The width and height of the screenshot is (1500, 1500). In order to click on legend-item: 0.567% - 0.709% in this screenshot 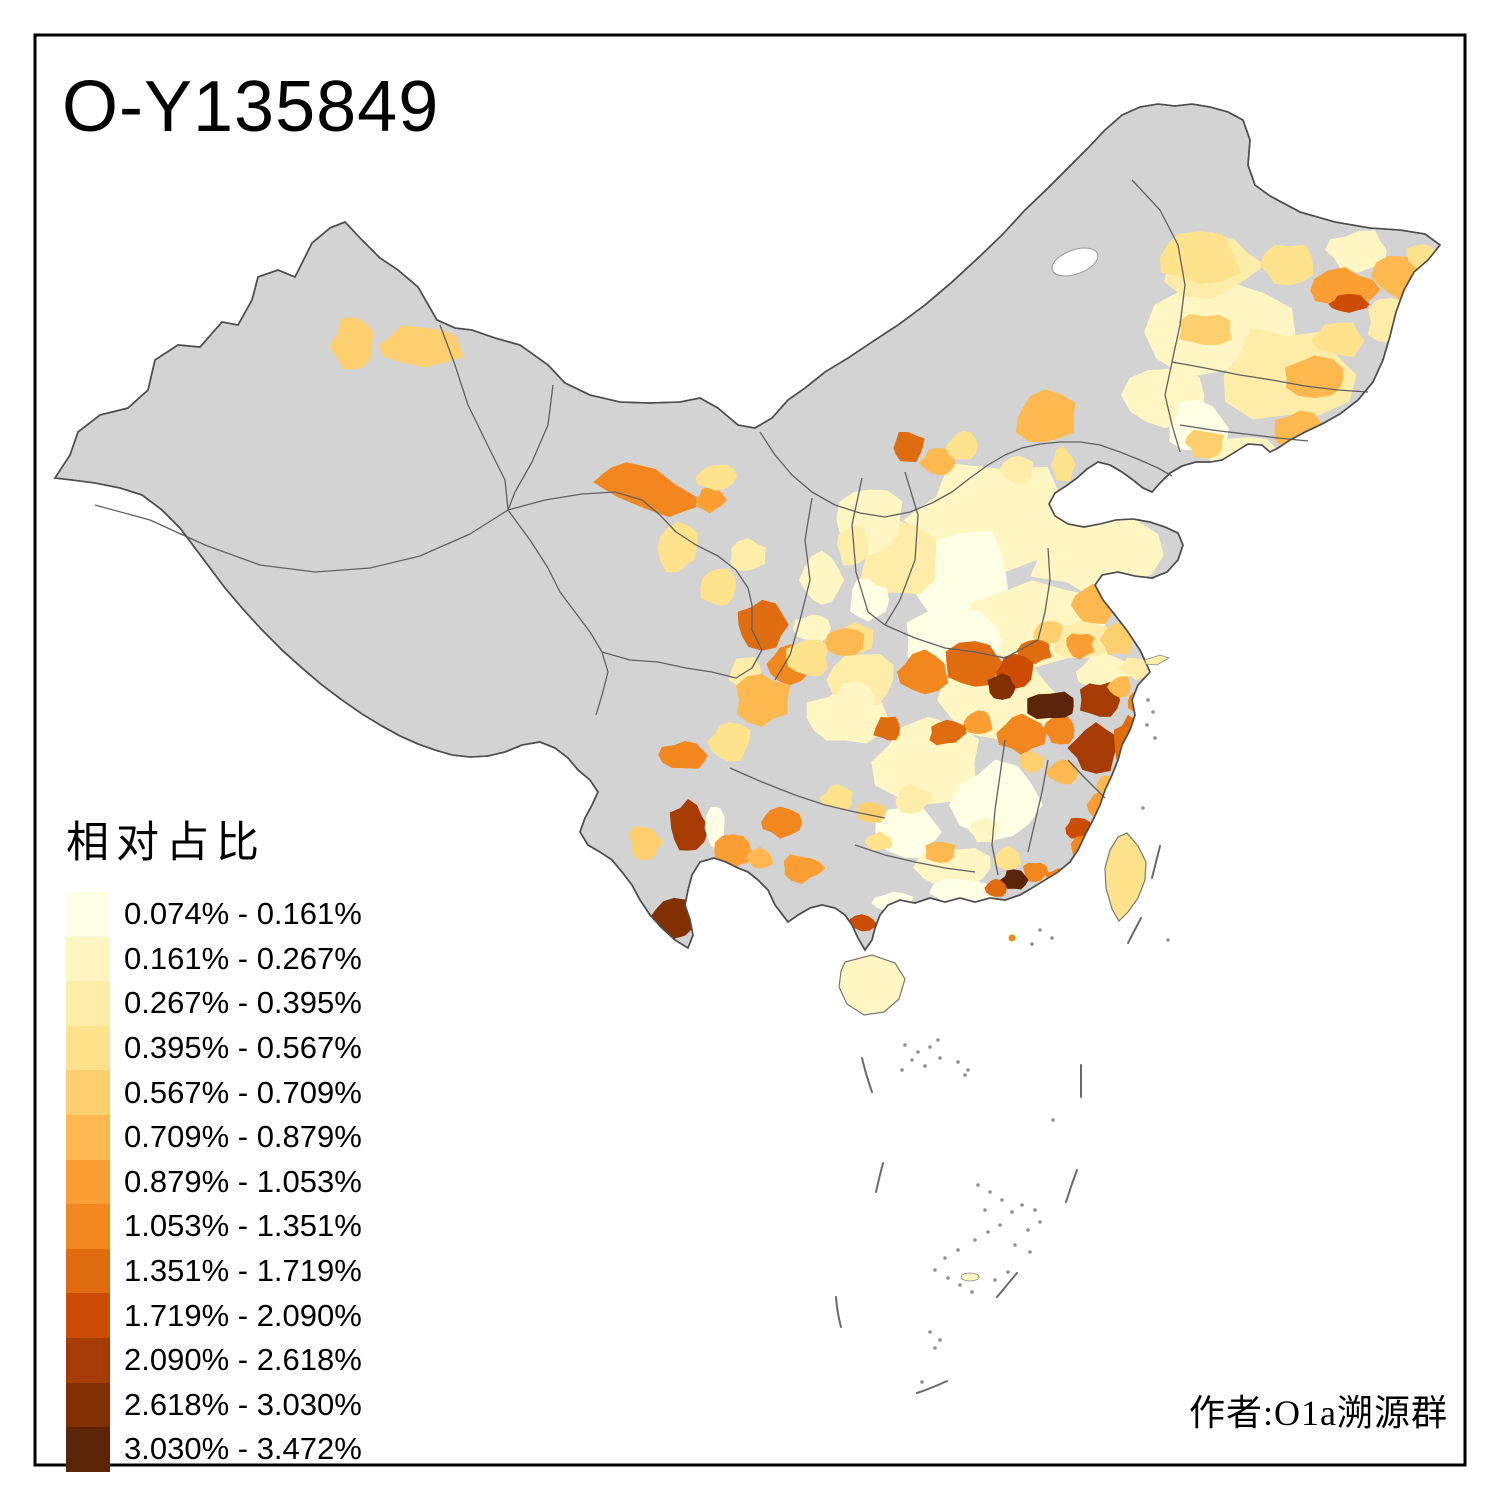, I will do `click(214, 1092)`.